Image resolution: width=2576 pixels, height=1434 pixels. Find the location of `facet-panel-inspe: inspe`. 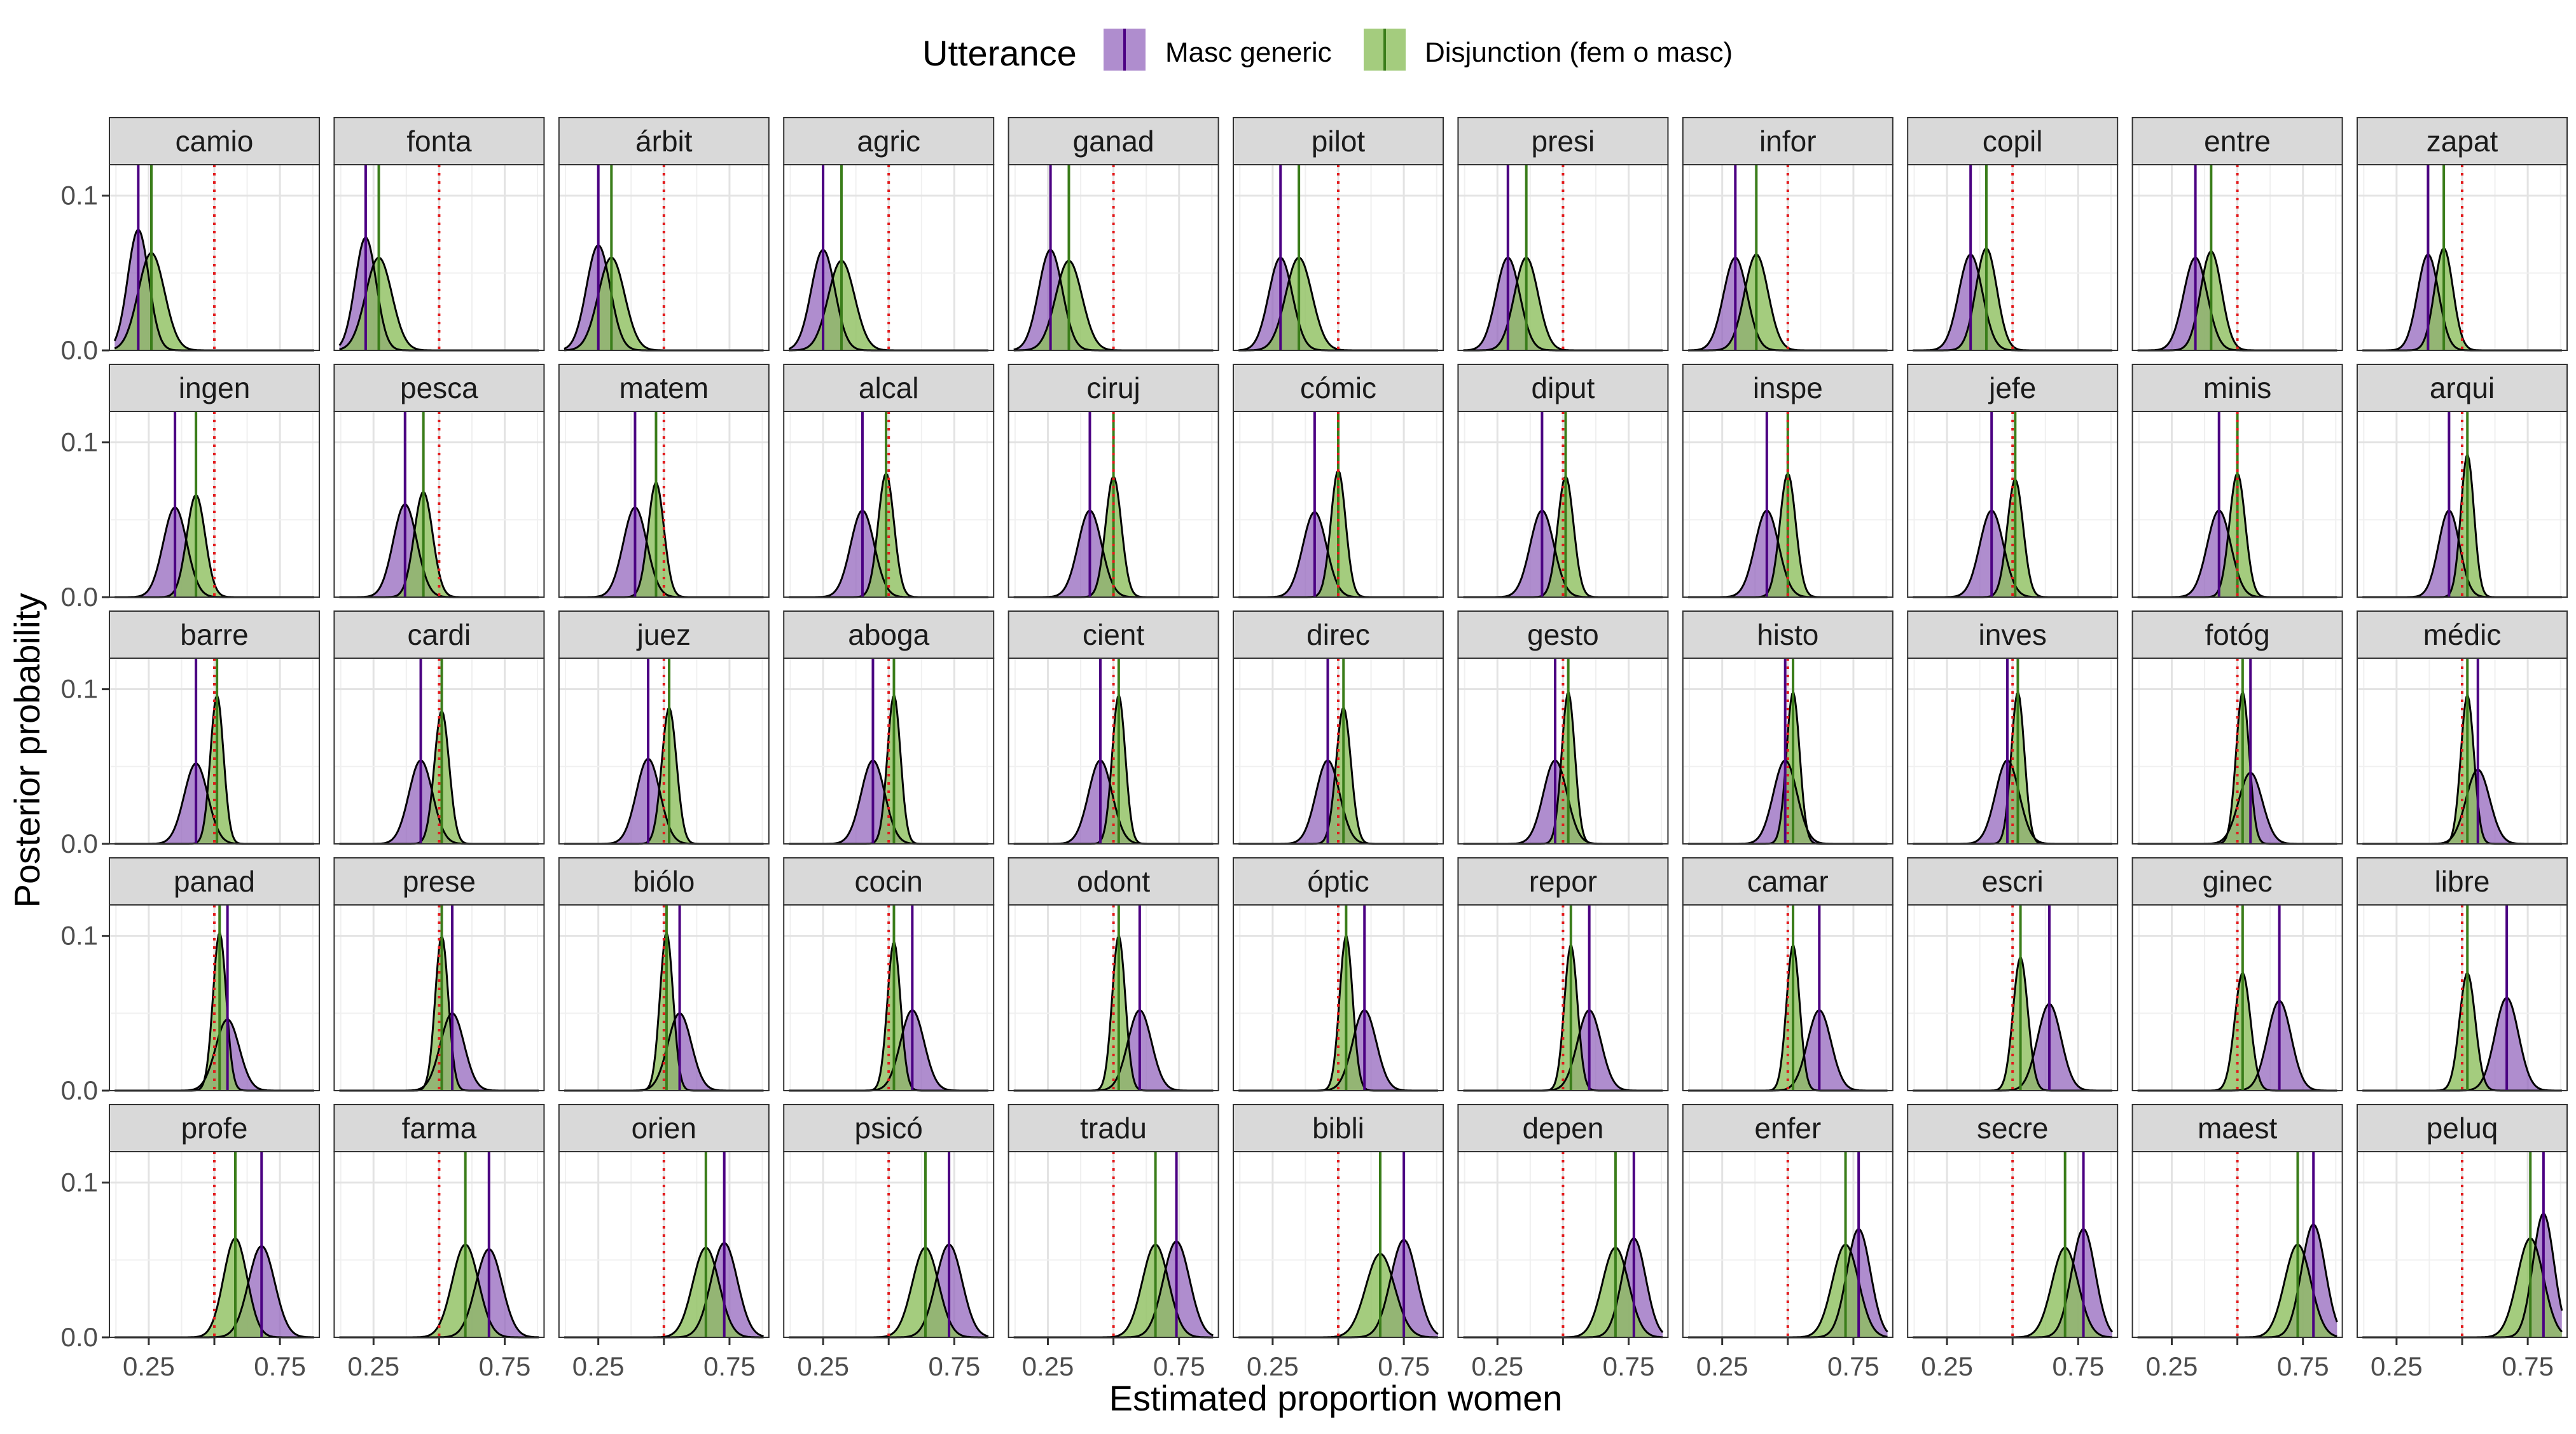

facet-panel-inspe: inspe is located at coordinates (1788, 481).